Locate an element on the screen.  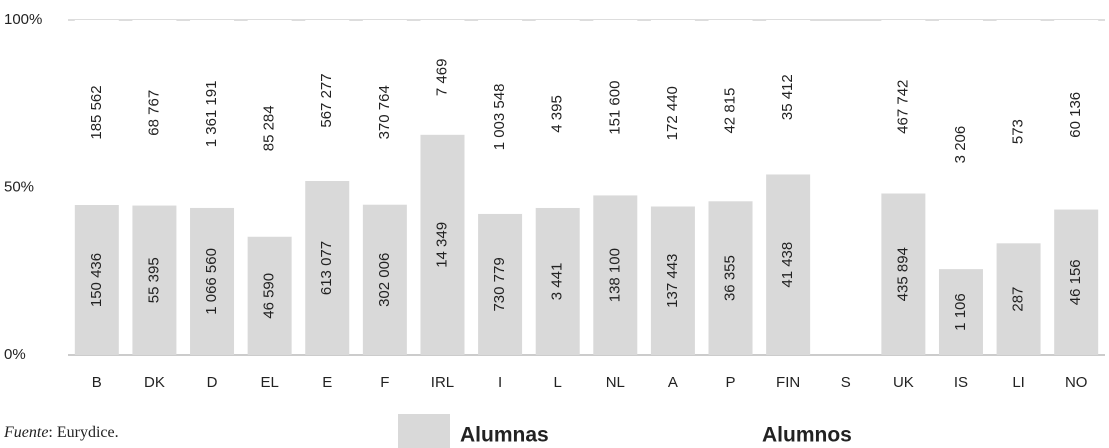
value-label: 85 284 is located at coordinates (269, 128).